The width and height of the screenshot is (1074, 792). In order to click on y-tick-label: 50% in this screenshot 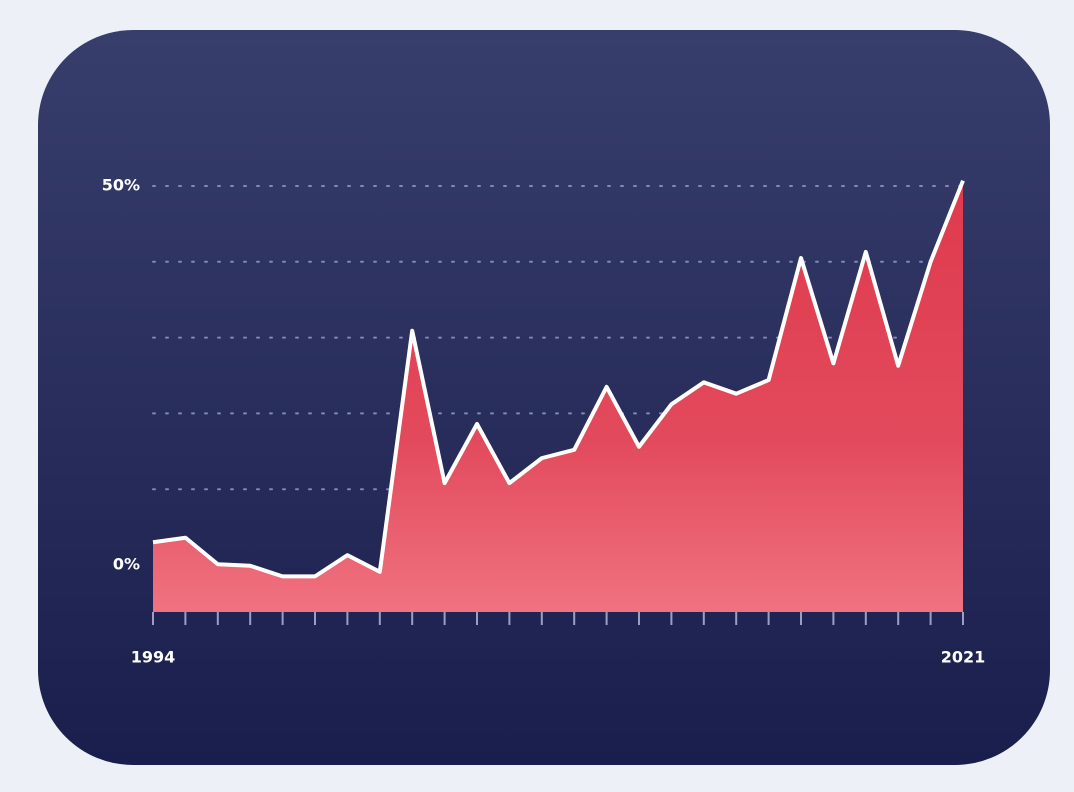, I will do `click(121, 185)`.